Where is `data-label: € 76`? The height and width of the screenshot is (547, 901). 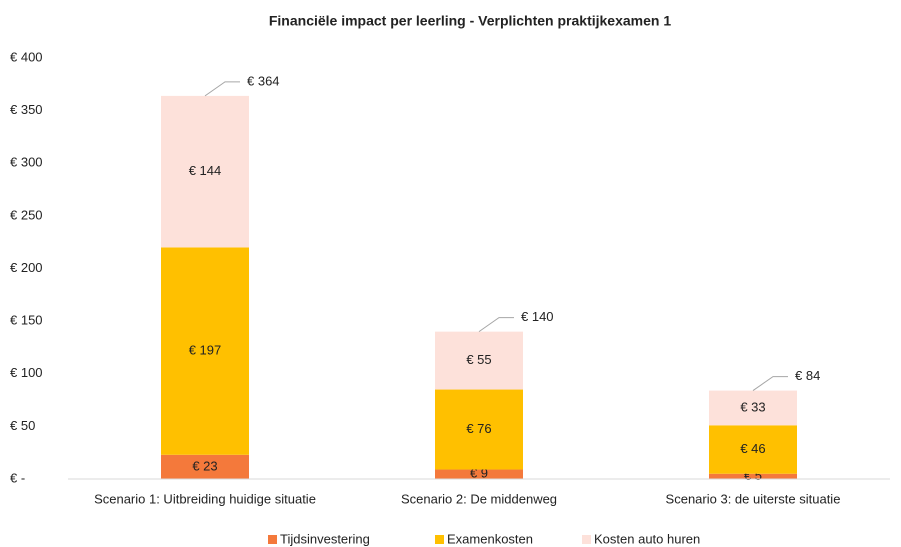
data-label: € 76 is located at coordinates (478, 428).